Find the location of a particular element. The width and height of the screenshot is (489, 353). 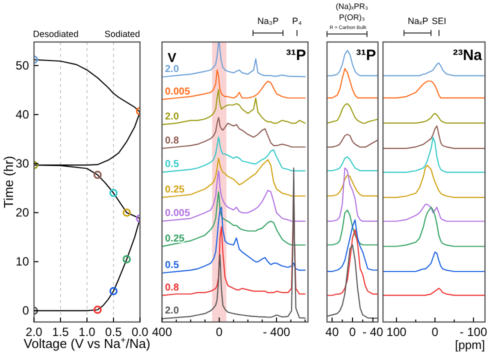

x-tick-label: - 40 is located at coordinates (373, 332).